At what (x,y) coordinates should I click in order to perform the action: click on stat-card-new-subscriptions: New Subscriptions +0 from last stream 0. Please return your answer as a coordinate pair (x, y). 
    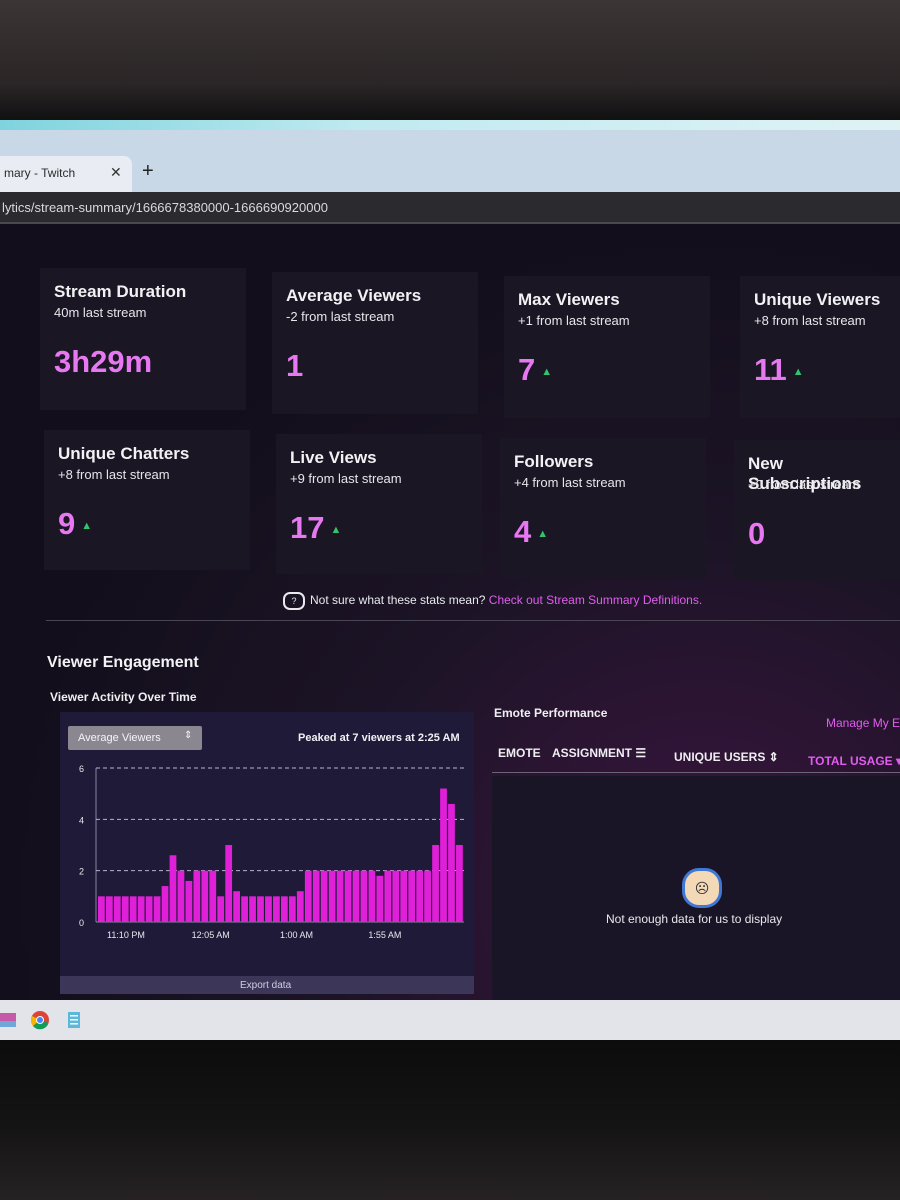
    Looking at the image, I should click on (817, 510).